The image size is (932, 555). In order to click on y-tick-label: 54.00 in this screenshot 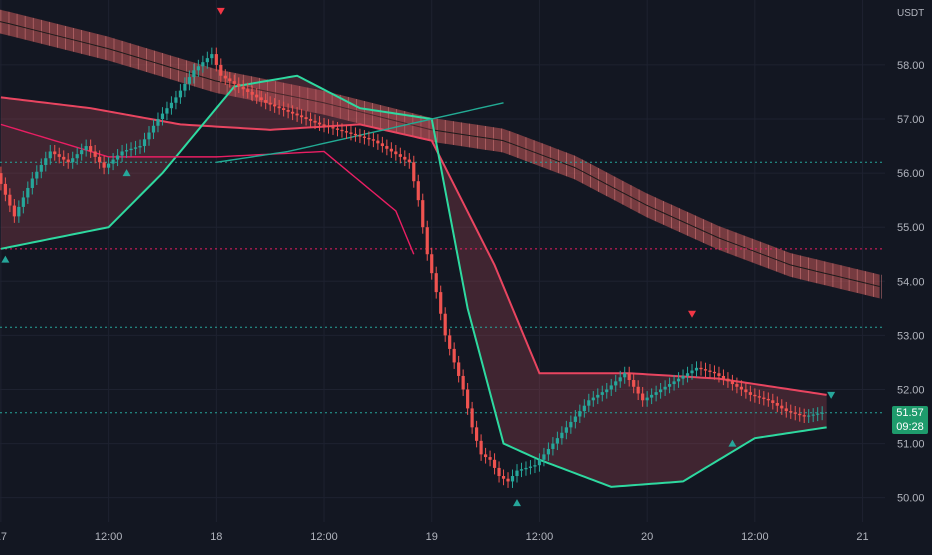, I will do `click(911, 282)`.